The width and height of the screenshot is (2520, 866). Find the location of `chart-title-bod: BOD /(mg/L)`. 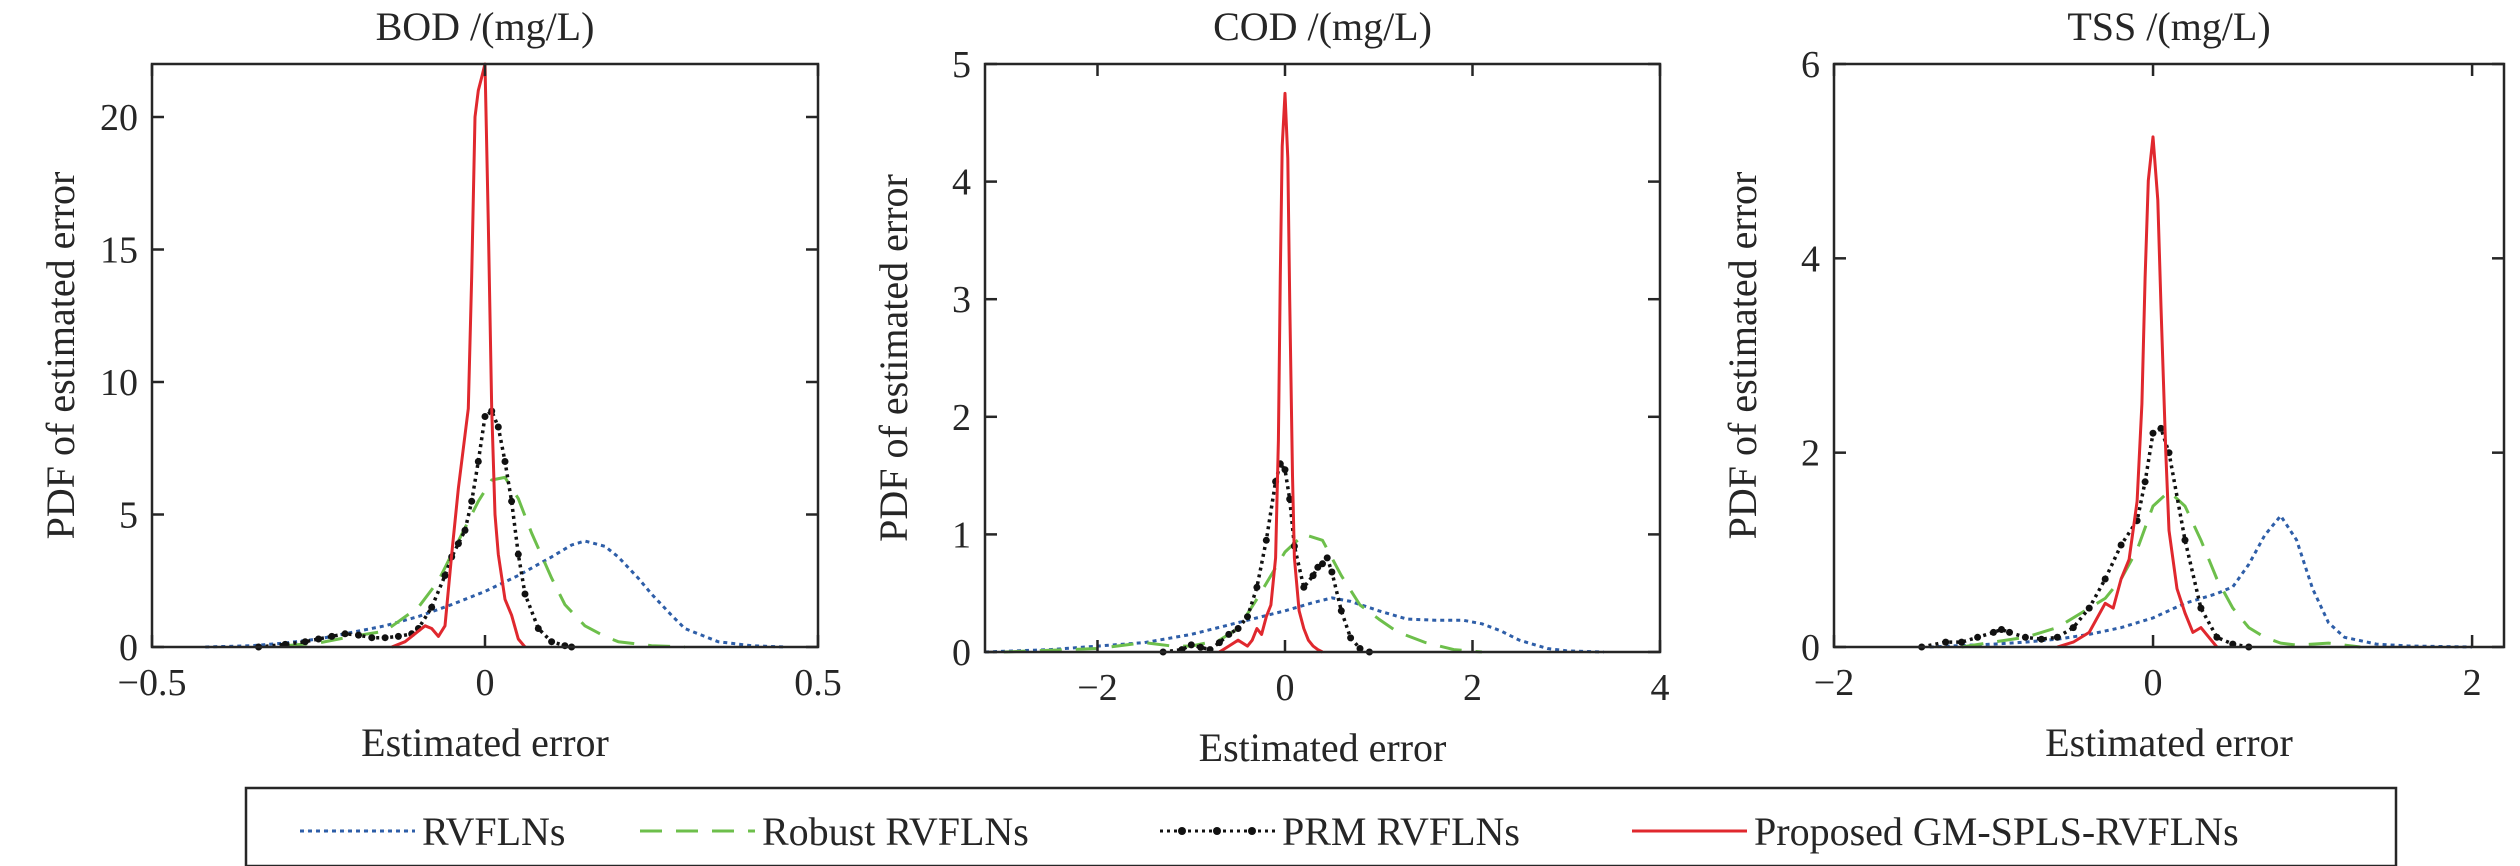

chart-title-bod: BOD /(mg/L) is located at coordinates (485, 26).